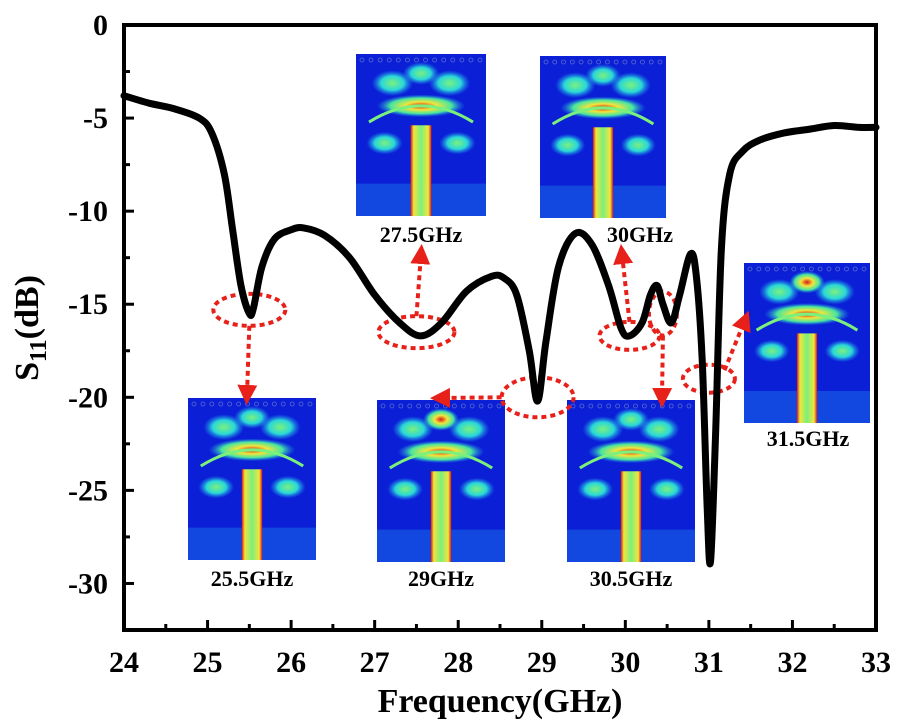  What do you see at coordinates (88, 211) in the screenshot?
I see `y-tick-label: -10` at bounding box center [88, 211].